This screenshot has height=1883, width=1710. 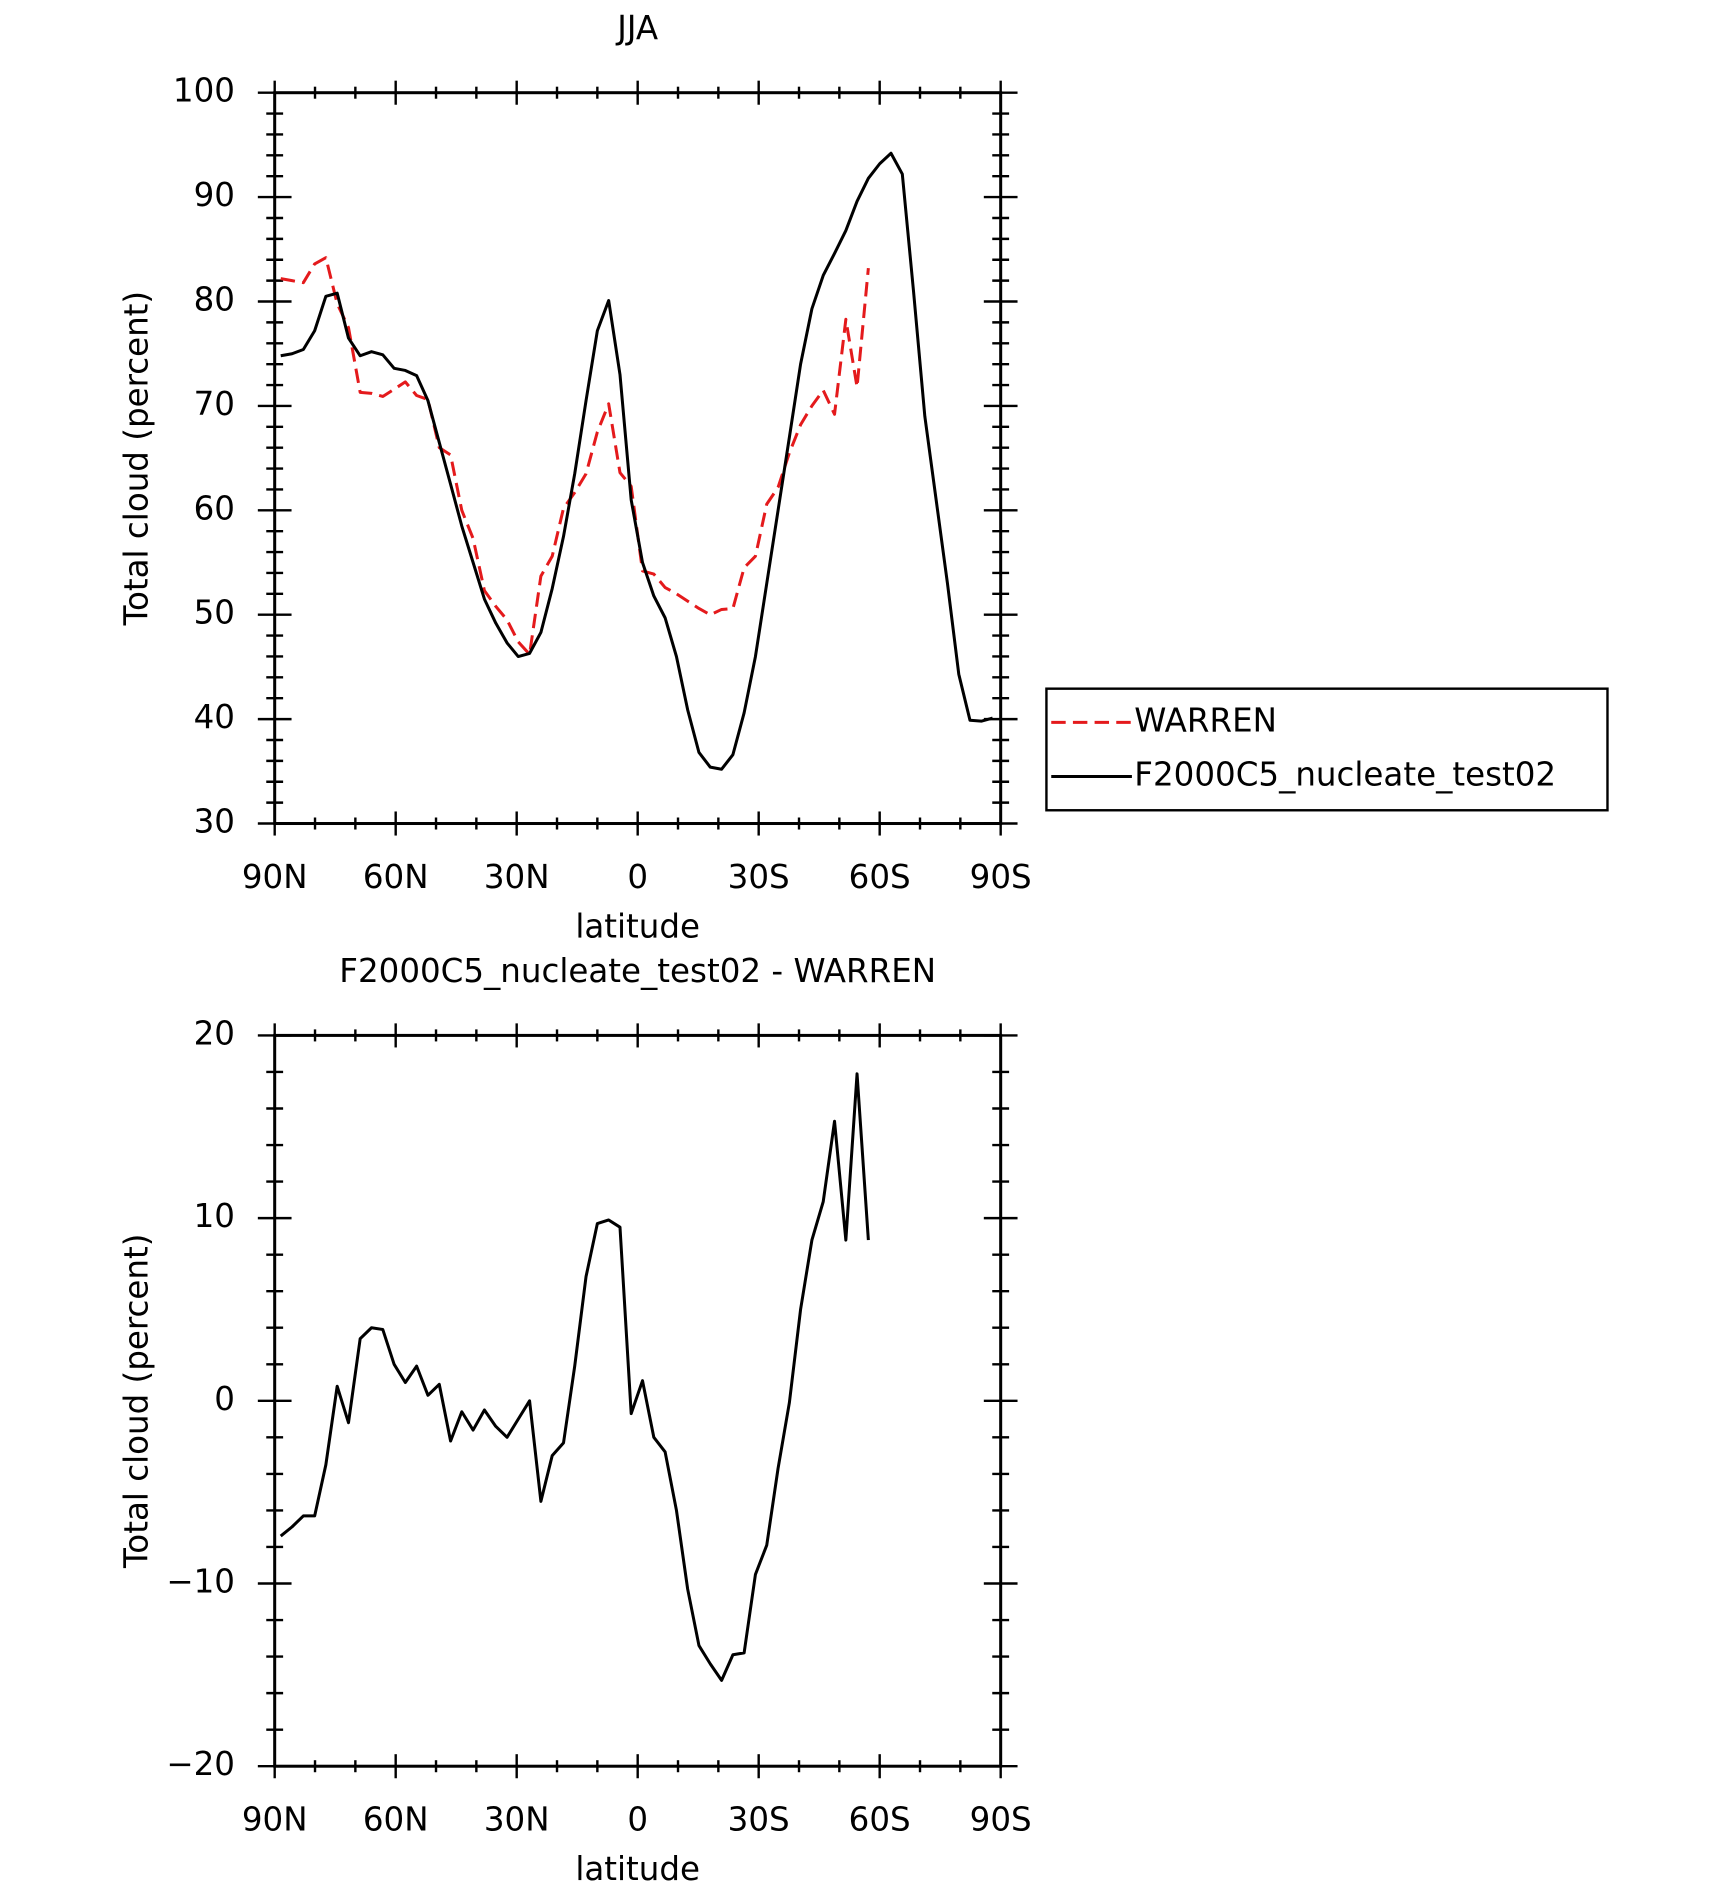 I want to click on y-tick-label: 90, so click(x=214, y=195).